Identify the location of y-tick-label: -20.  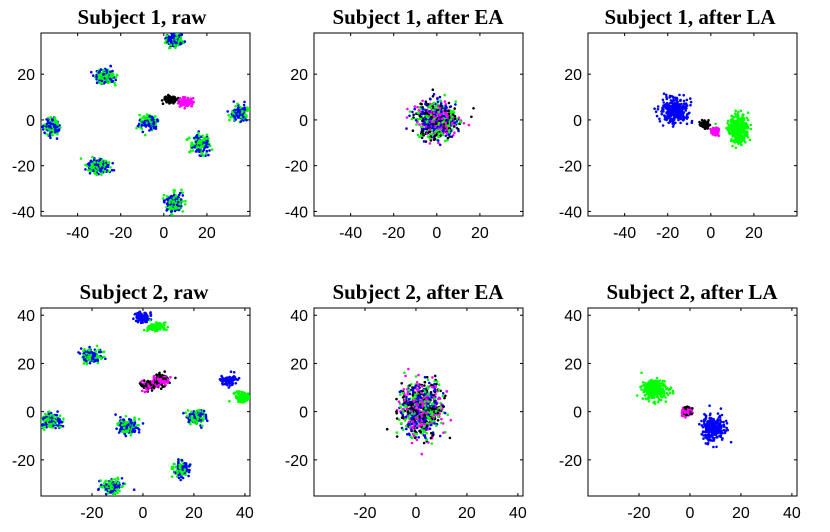
(23, 167).